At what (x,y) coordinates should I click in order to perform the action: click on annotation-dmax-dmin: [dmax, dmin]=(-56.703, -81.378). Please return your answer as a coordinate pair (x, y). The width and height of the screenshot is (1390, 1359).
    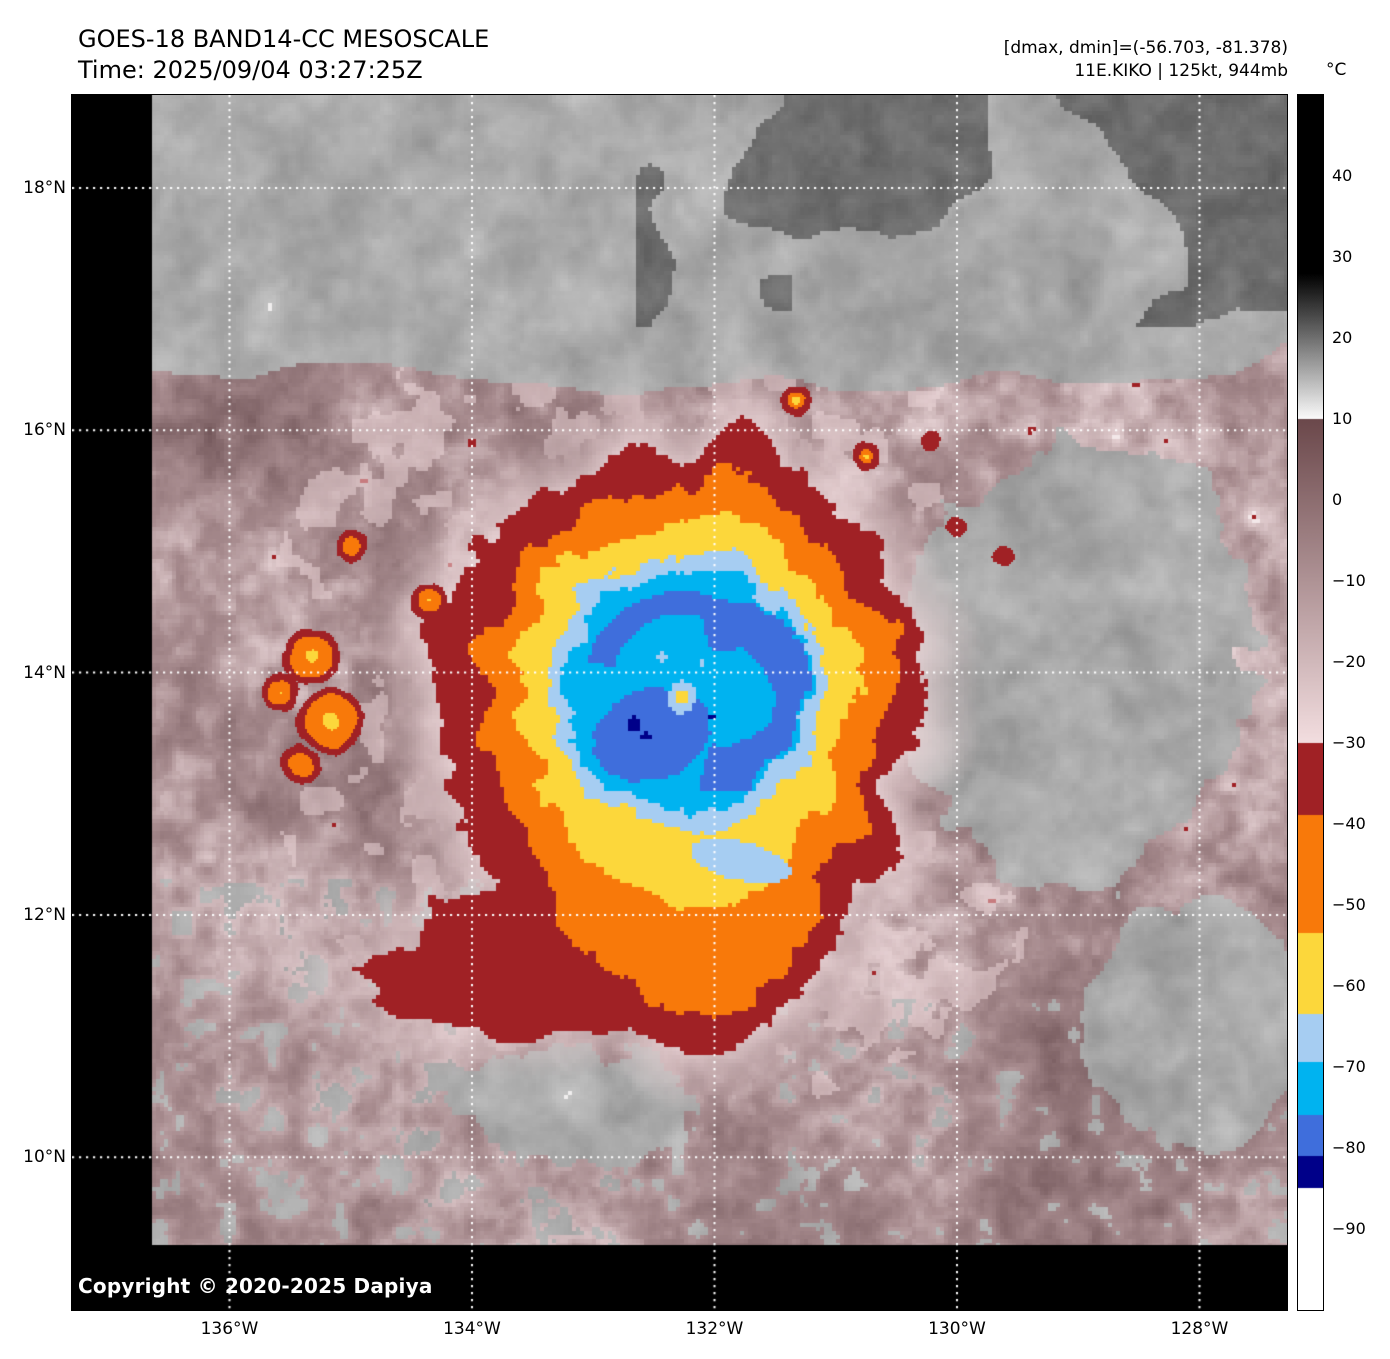
    Looking at the image, I should click on (1145, 48).